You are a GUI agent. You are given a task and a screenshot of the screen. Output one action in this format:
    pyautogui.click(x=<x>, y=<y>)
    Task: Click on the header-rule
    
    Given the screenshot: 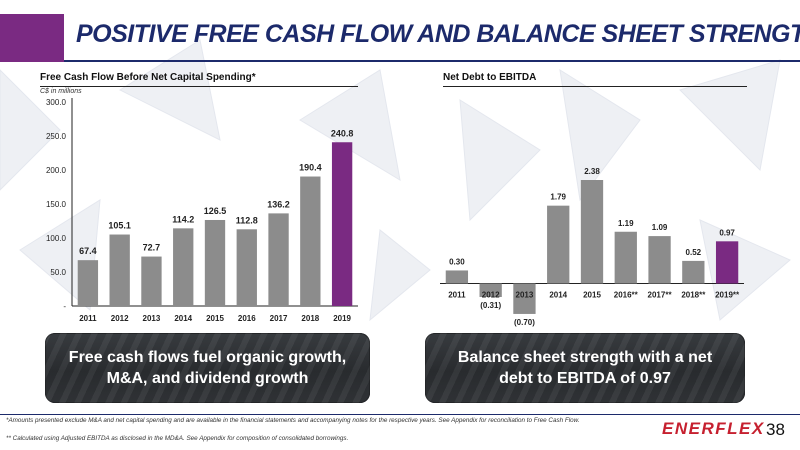 What is the action you would take?
    pyautogui.click(x=432, y=61)
    